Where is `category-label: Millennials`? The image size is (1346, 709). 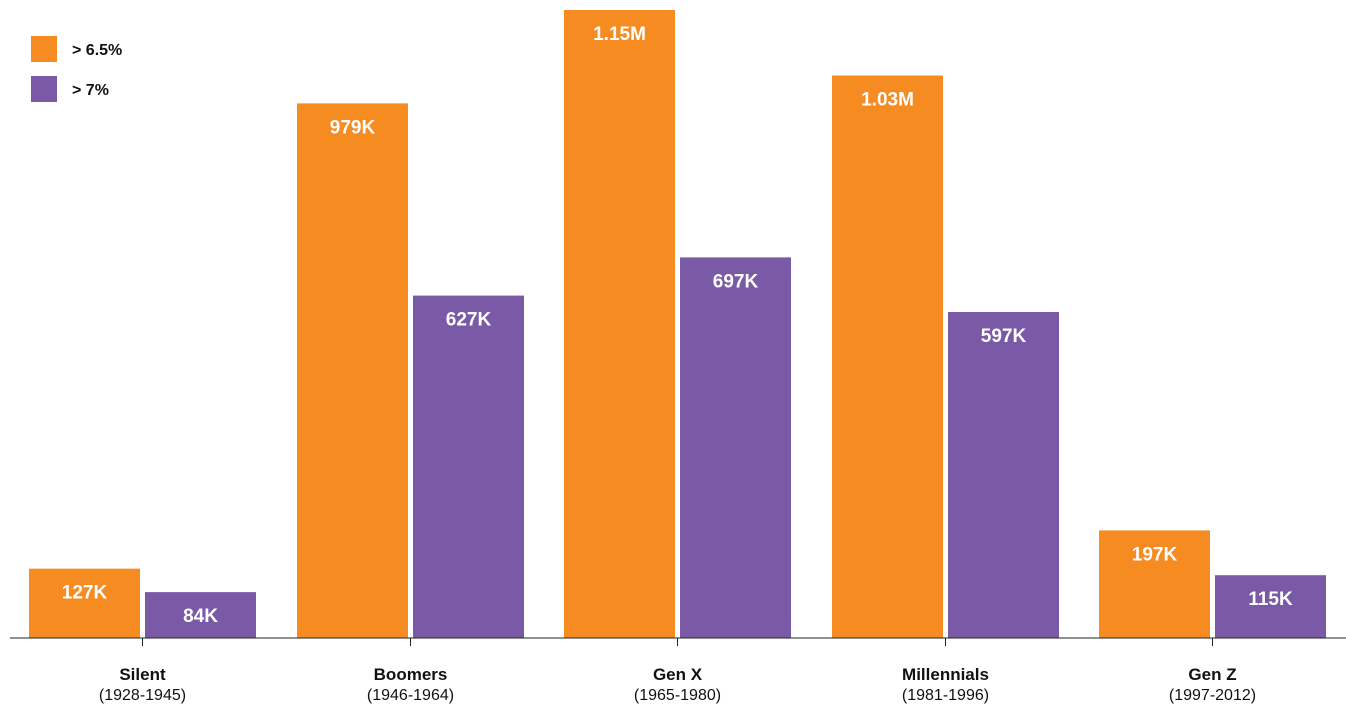
category-label: Millennials is located at coordinates (945, 674).